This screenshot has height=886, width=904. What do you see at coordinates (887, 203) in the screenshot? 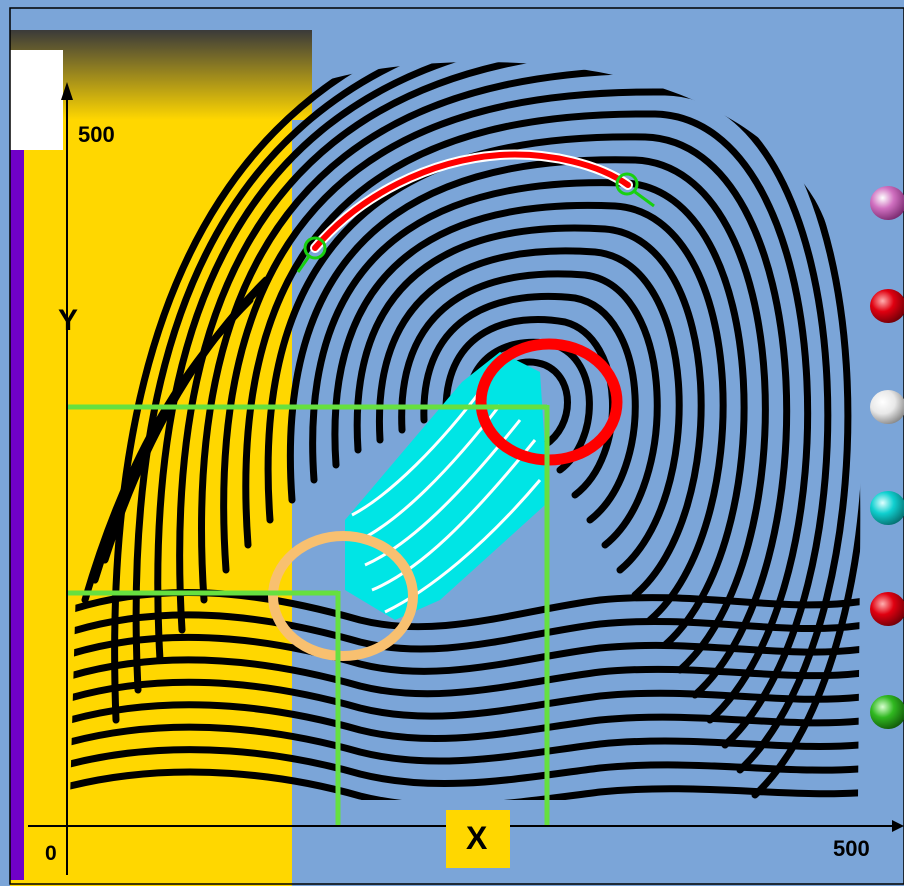
I see `pink-ball-icon` at bounding box center [887, 203].